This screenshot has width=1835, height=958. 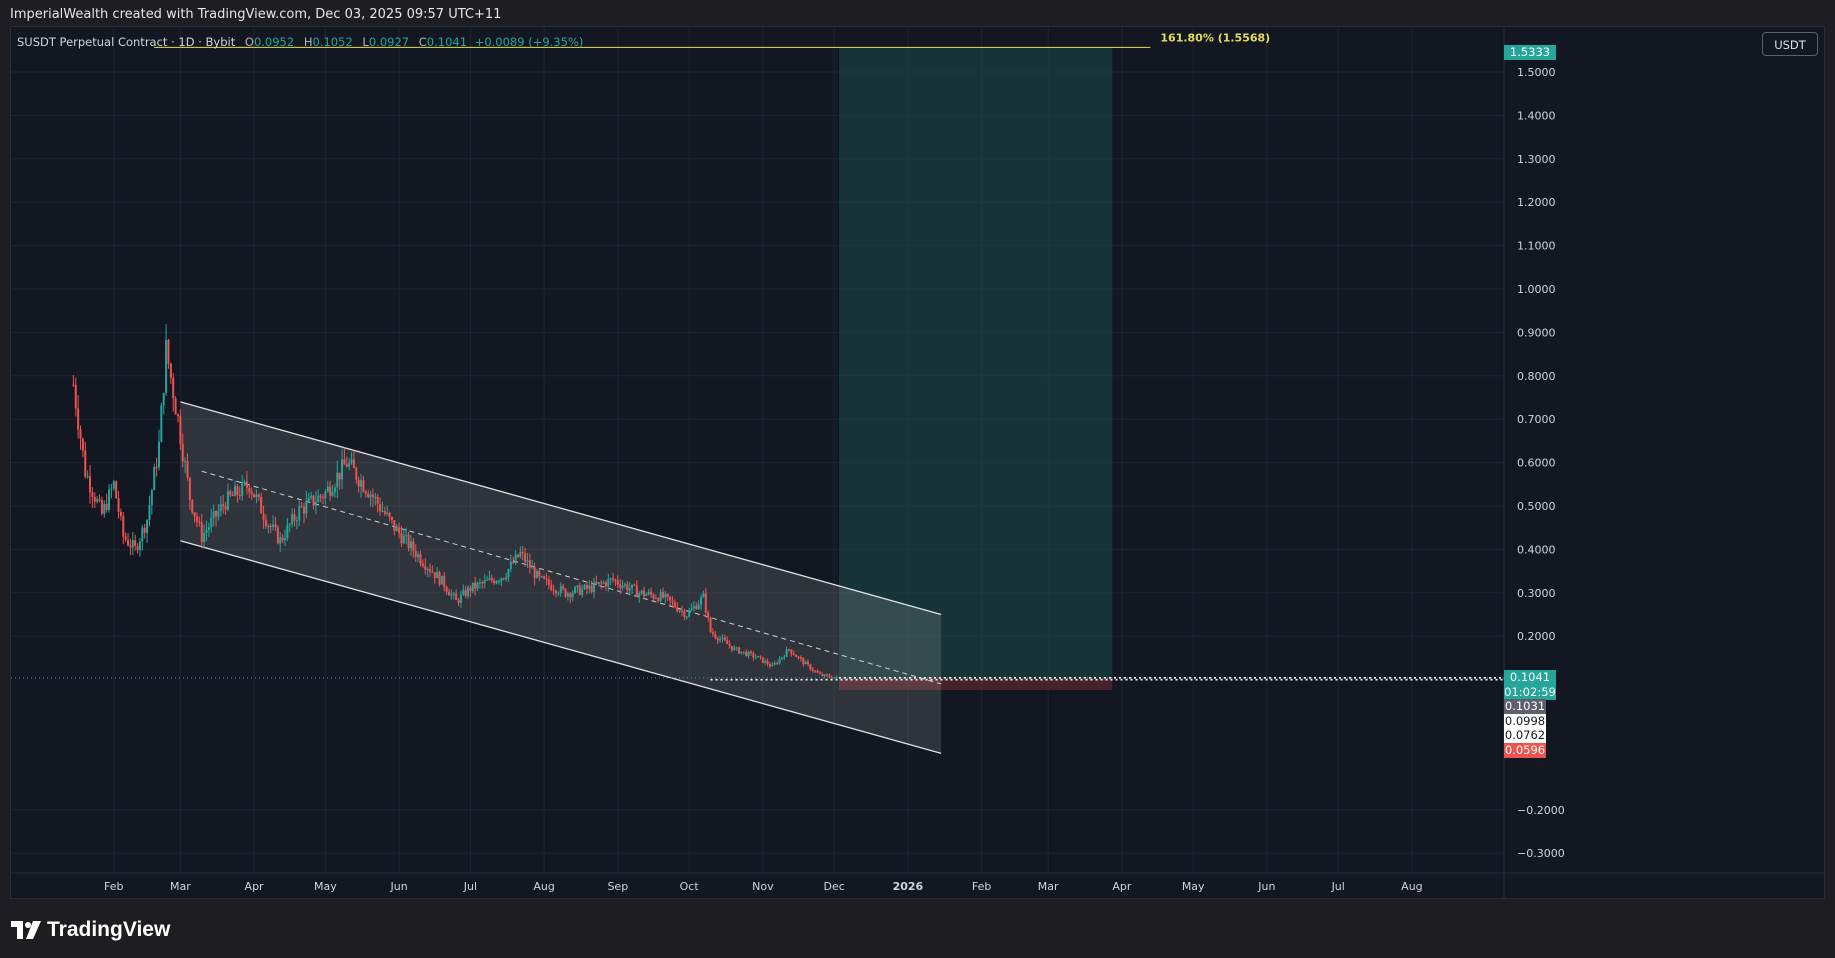 I want to click on high-value: 0.1052, so click(x=332, y=42).